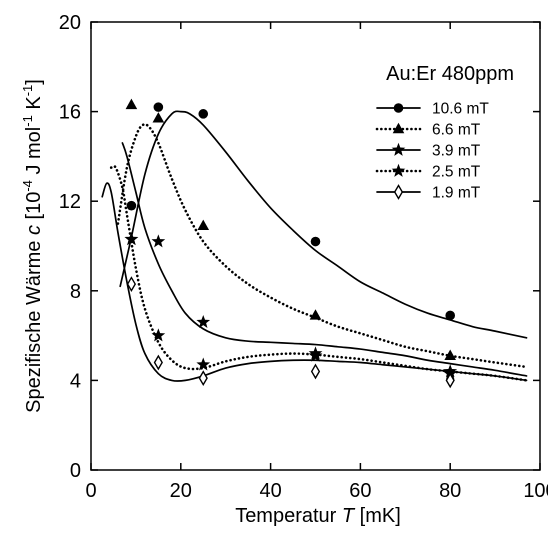  Describe the element at coordinates (70, 113) in the screenshot. I see `y-tick-label: 16` at that location.